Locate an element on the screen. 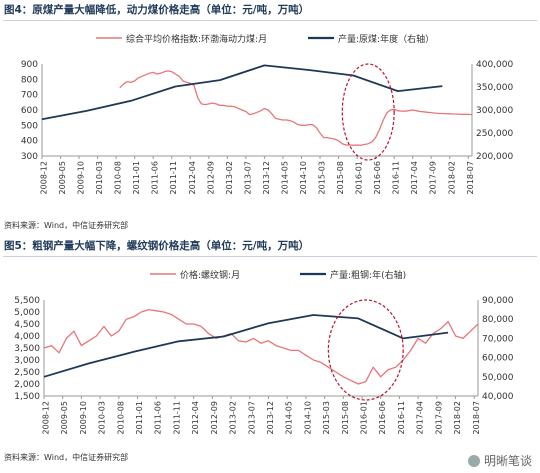  y-right-tick-label: 40,000 is located at coordinates (498, 397).